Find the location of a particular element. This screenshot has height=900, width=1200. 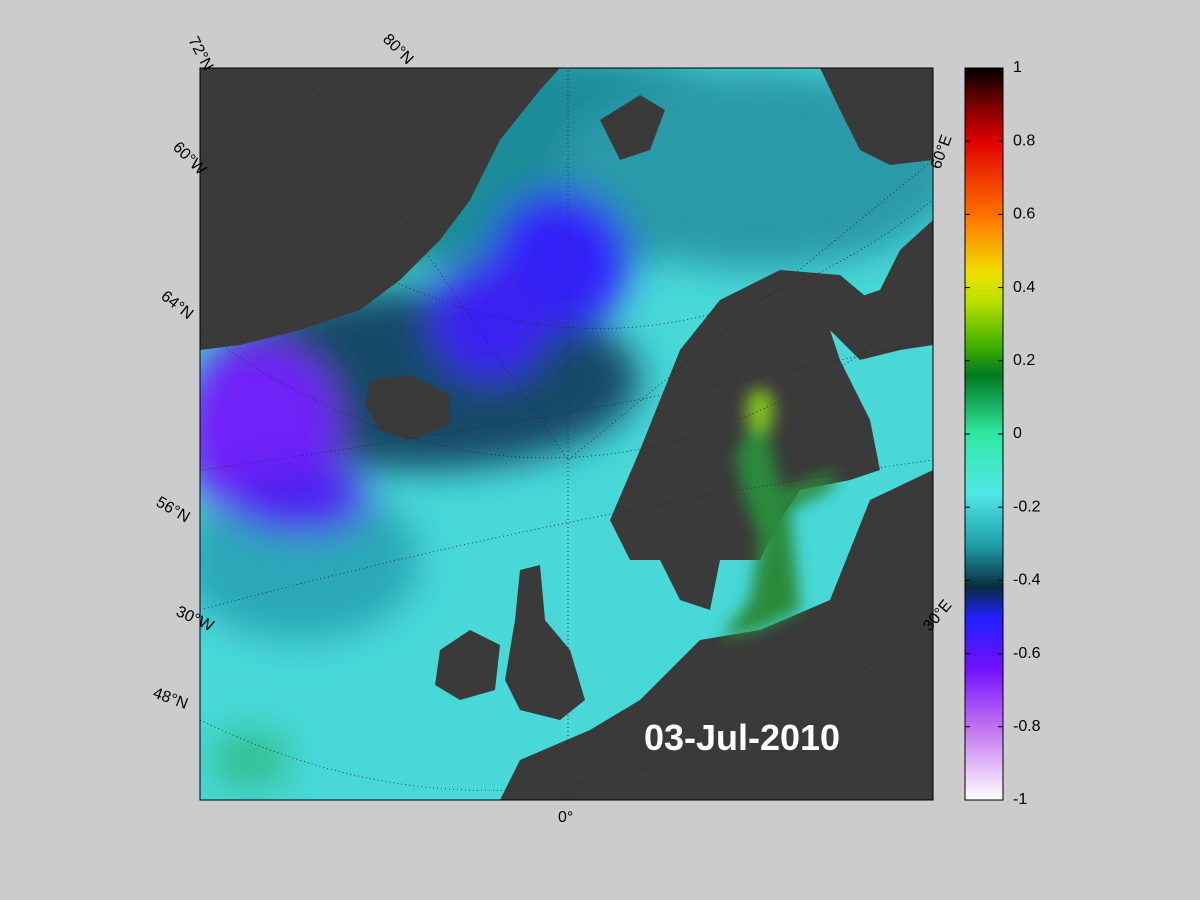

date-label: 03-Jul-2010 is located at coordinates (742, 737).